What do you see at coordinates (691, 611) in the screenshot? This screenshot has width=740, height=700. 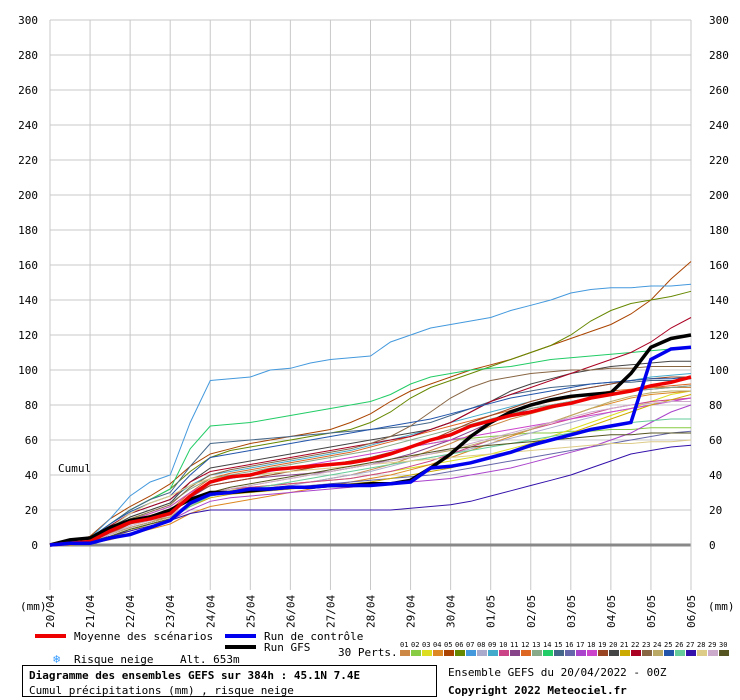 I see `x-tick-label: 06/05` at bounding box center [691, 611].